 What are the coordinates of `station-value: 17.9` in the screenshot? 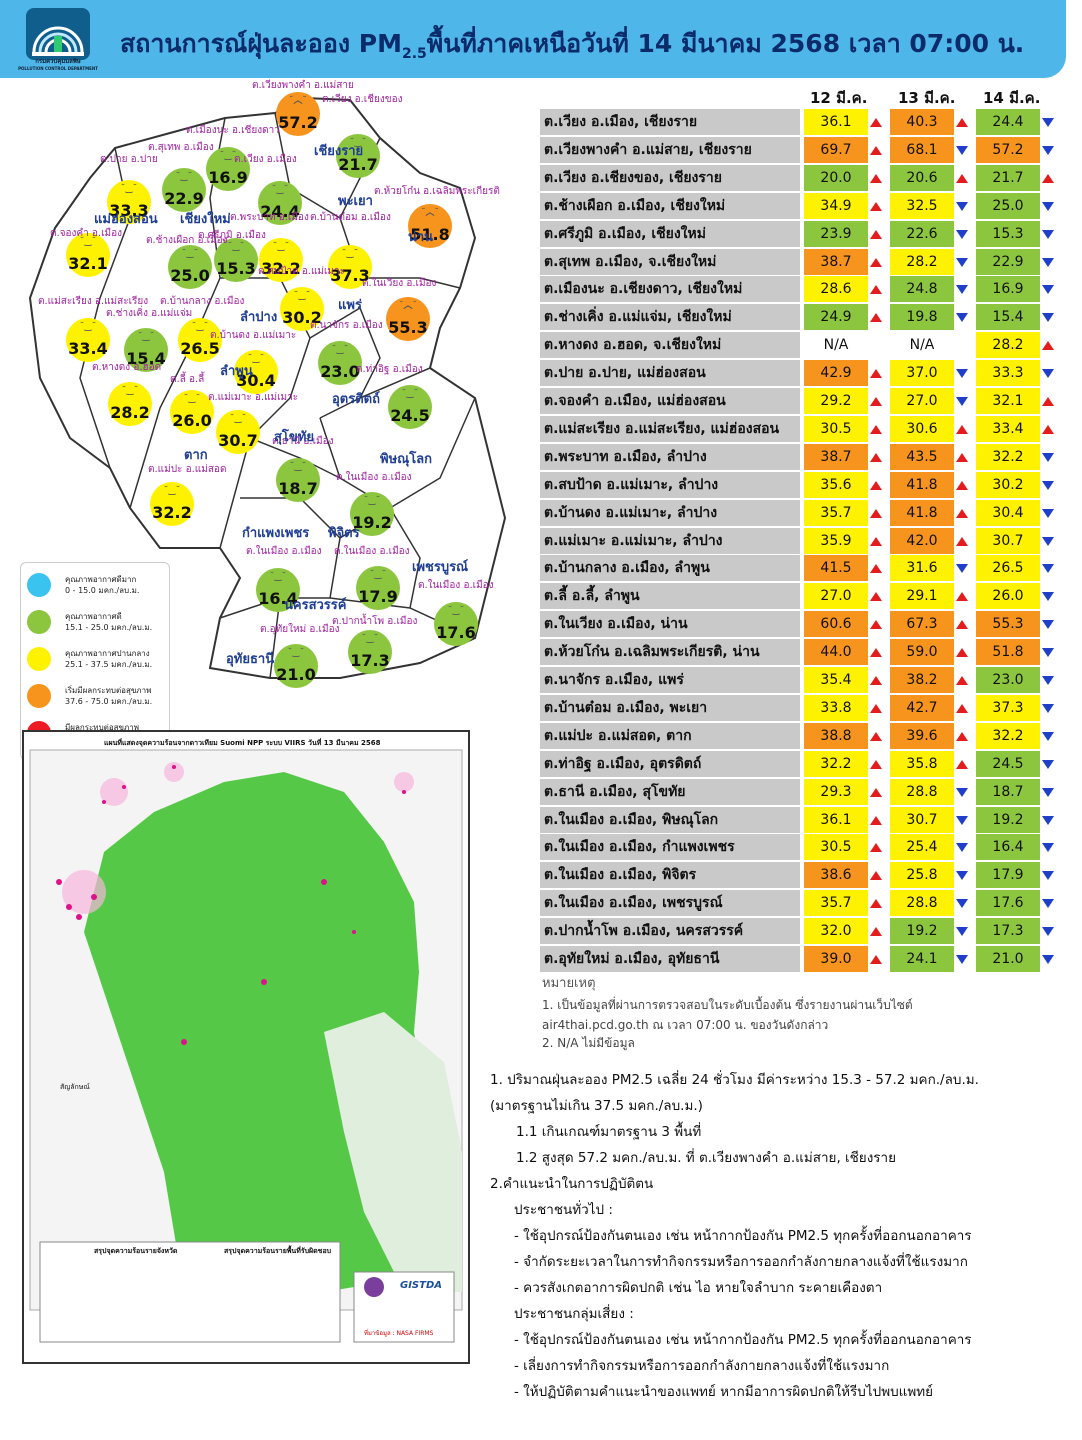 It's located at (378, 596).